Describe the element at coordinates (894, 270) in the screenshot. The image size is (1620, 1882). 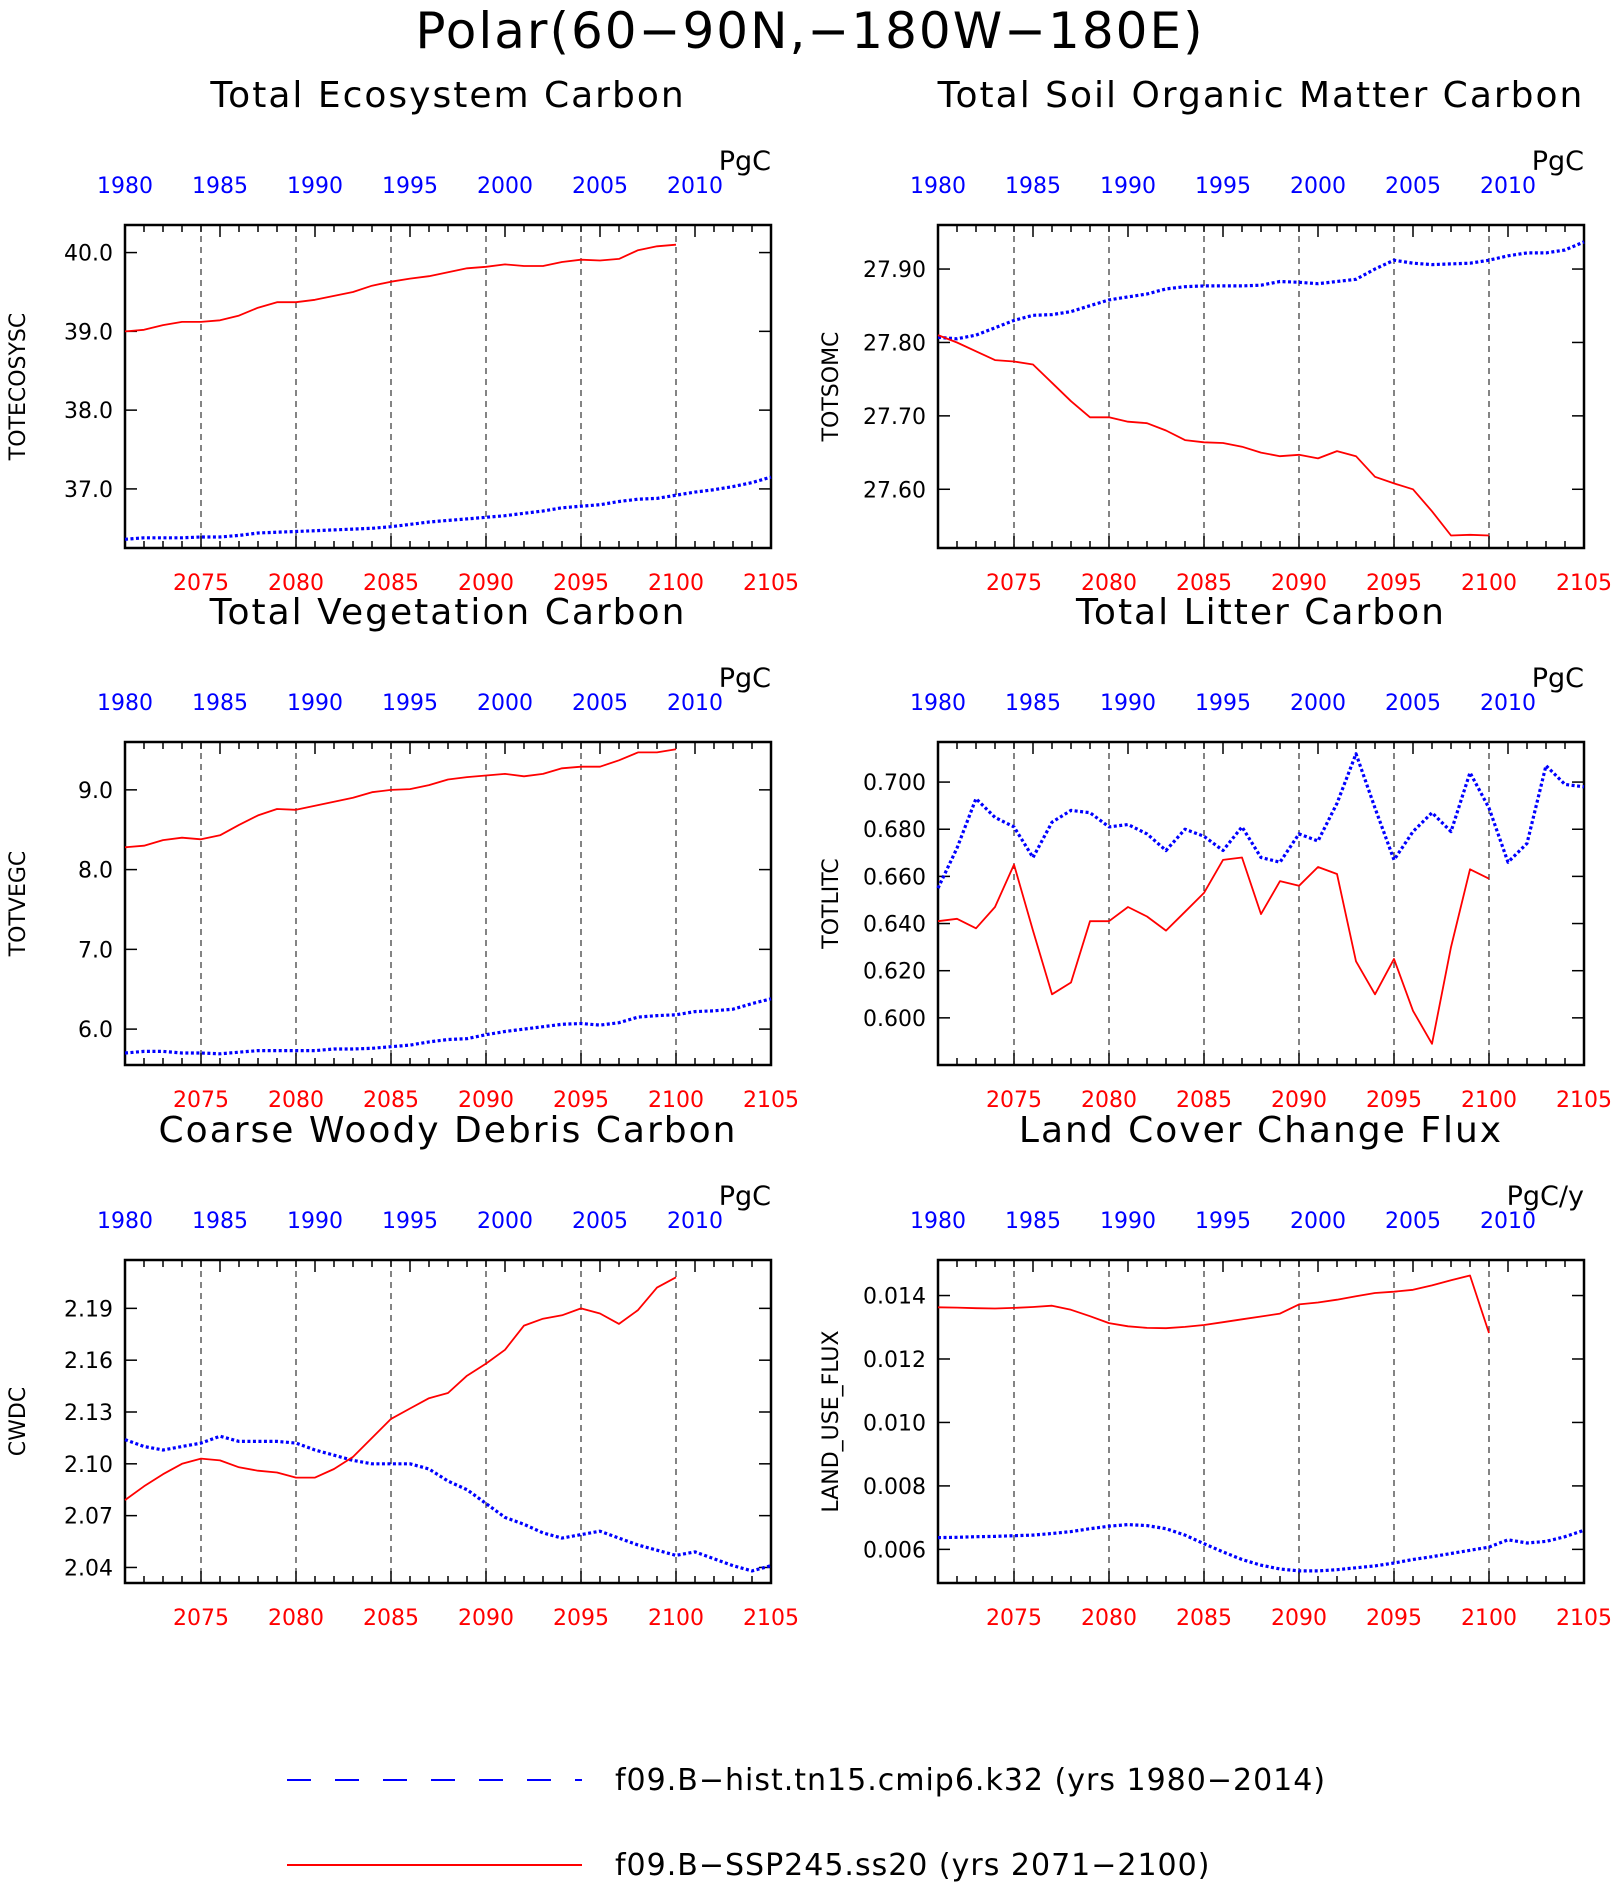
I see `y-tick-label: 27.90` at that location.